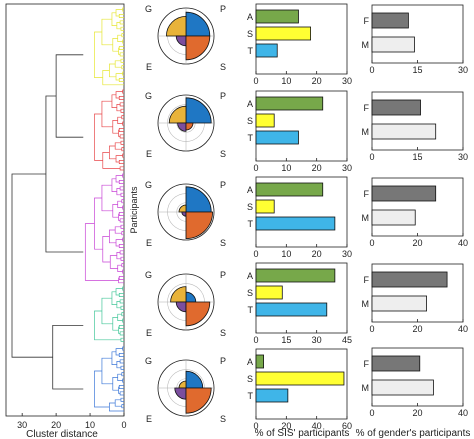  Describe the element at coordinates (415, 126) in the screenshot. I see `gender-bar-chart-2: F M 0 15 30` at that location.